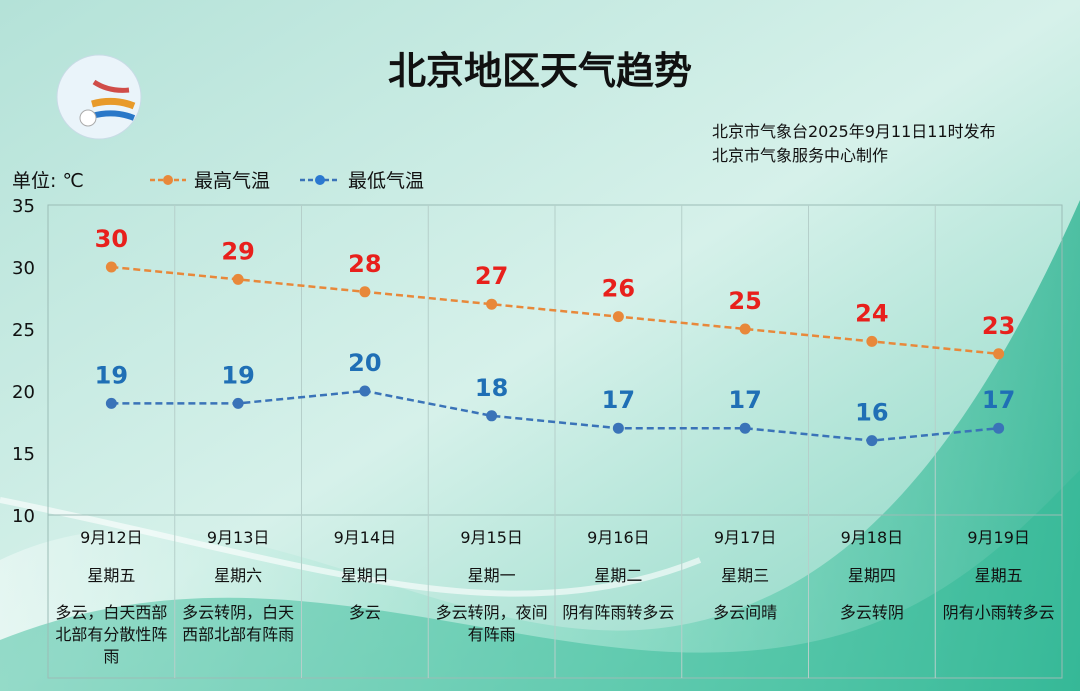  What do you see at coordinates (998, 326) in the screenshot?
I see `data-label-high: 23` at bounding box center [998, 326].